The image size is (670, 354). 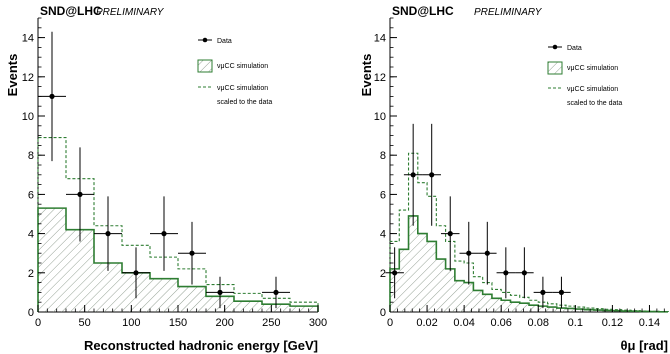 What do you see at coordinates (201, 345) in the screenshot?
I see `x-axis-title: Reconstructed hadronic energy [GeV]` at bounding box center [201, 345].